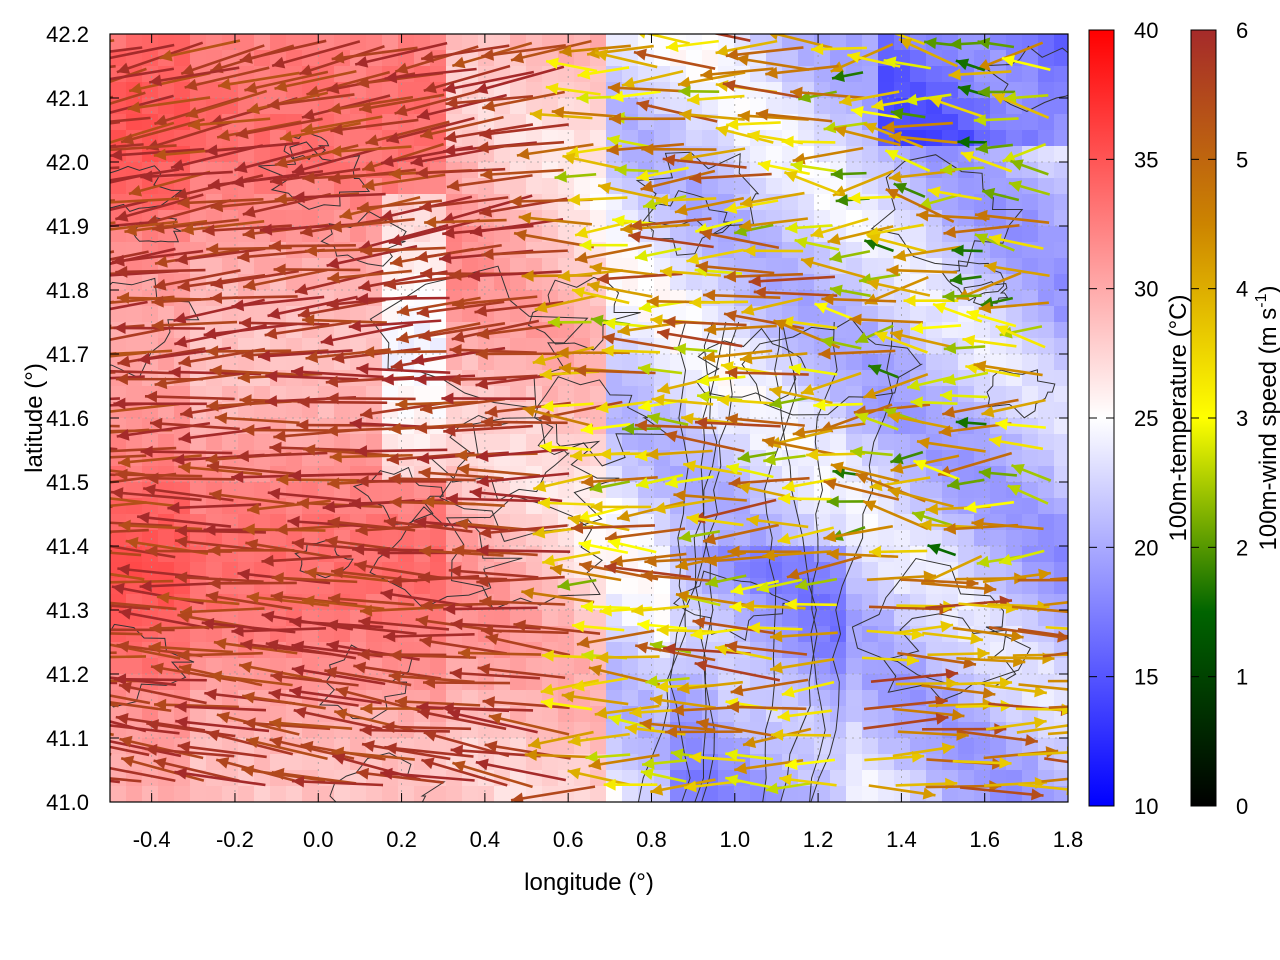 Image resolution: width=1280 pixels, height=960 pixels. Describe the element at coordinates (92, 267) in the screenshot. I see `wind-vector-head` at that location.